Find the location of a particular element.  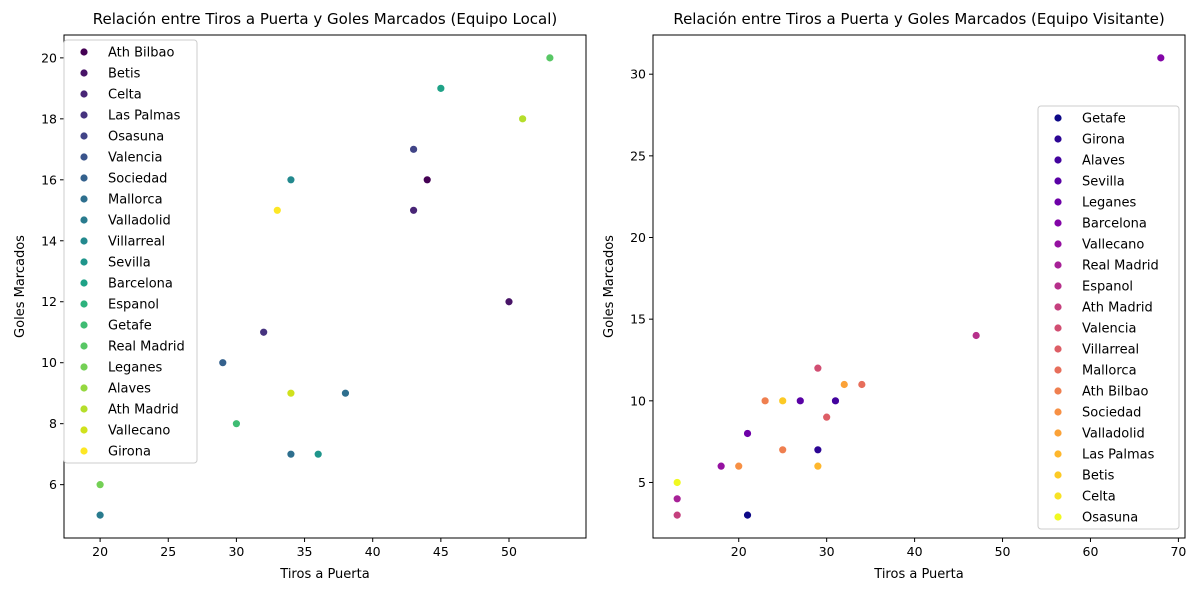

x-axis-ticks: 20 30 40 50 60 70 is located at coordinates (958, 548).